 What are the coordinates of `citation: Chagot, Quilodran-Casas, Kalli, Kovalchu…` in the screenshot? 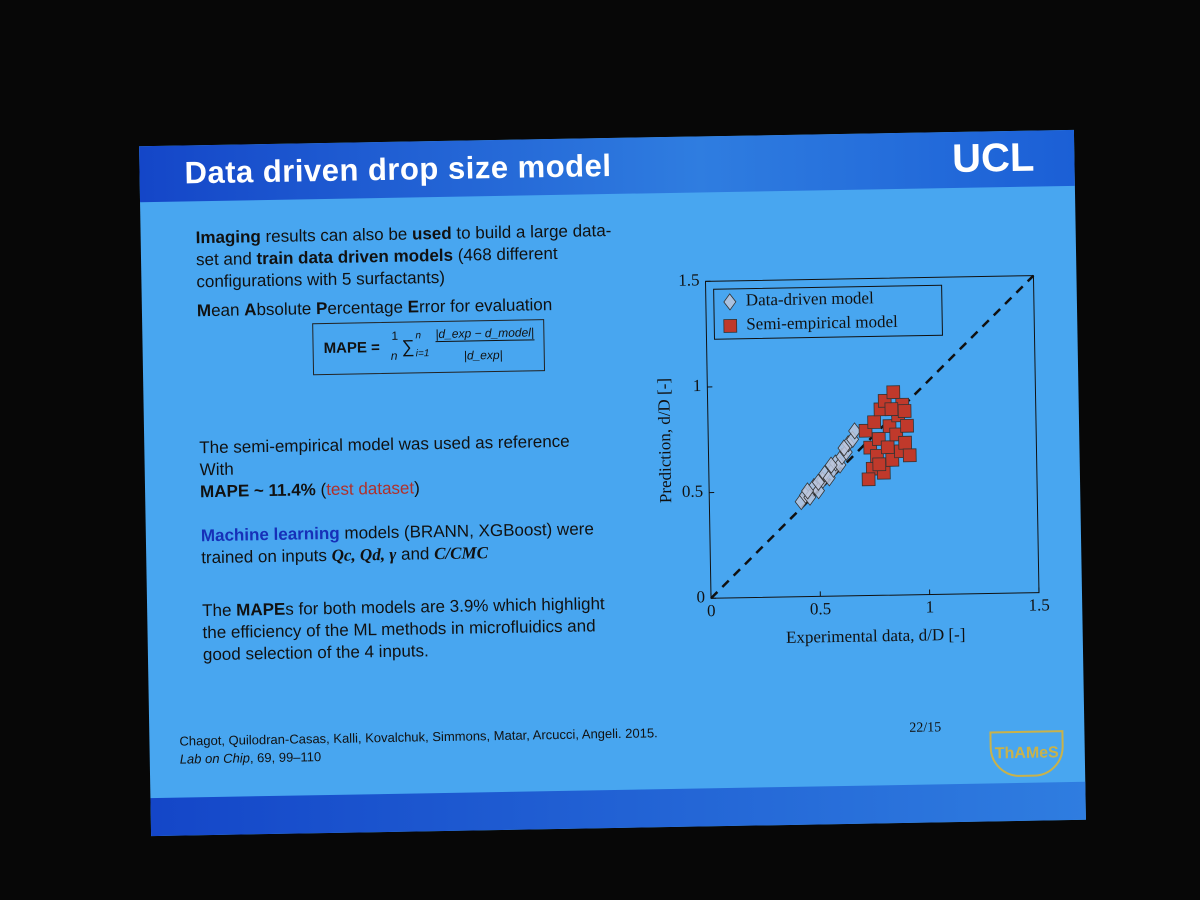 It's located at (418, 737).